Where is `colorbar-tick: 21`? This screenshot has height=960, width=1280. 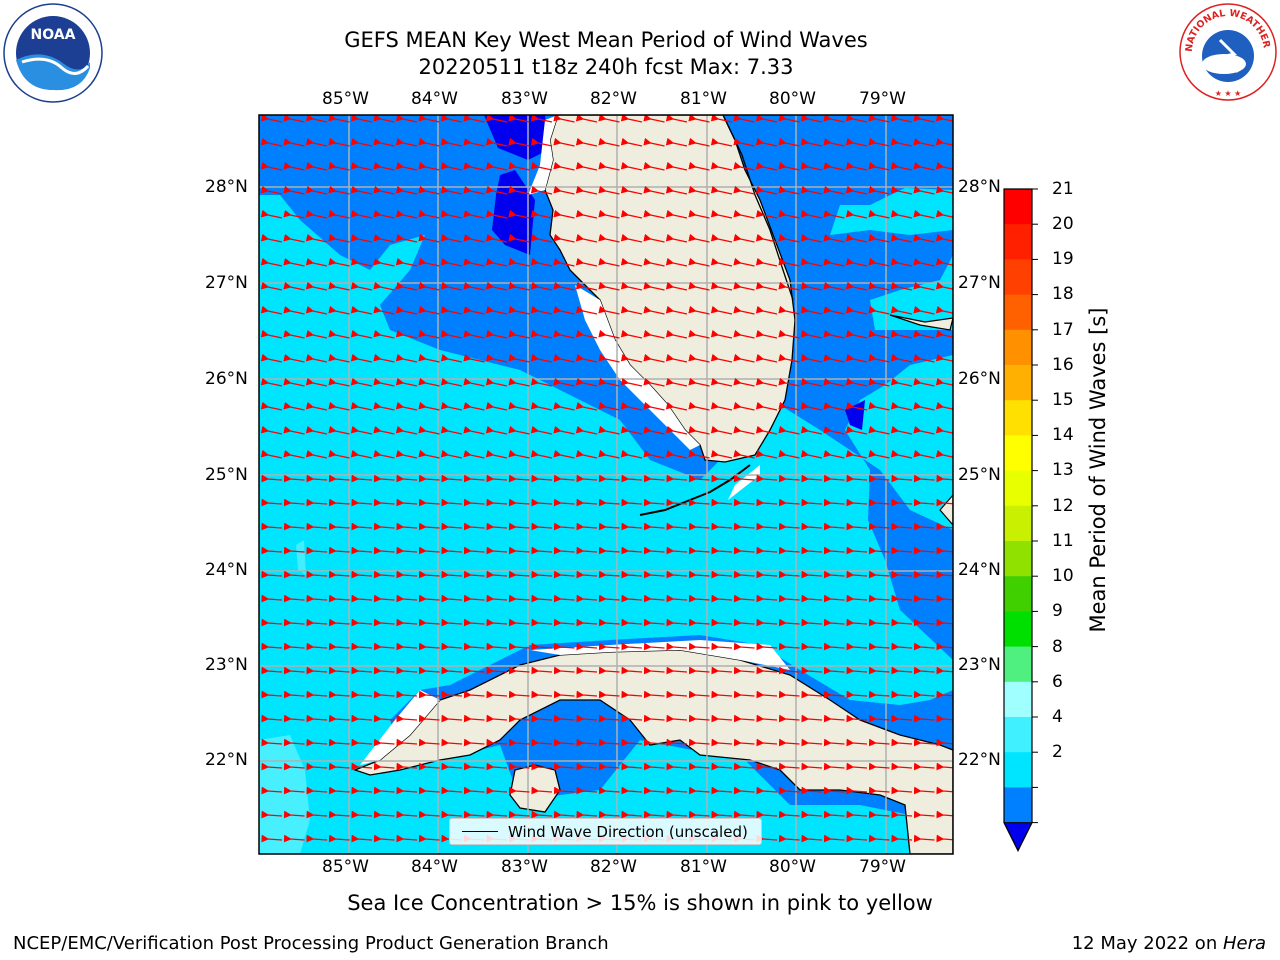 colorbar-tick: 21 is located at coordinates (1063, 189).